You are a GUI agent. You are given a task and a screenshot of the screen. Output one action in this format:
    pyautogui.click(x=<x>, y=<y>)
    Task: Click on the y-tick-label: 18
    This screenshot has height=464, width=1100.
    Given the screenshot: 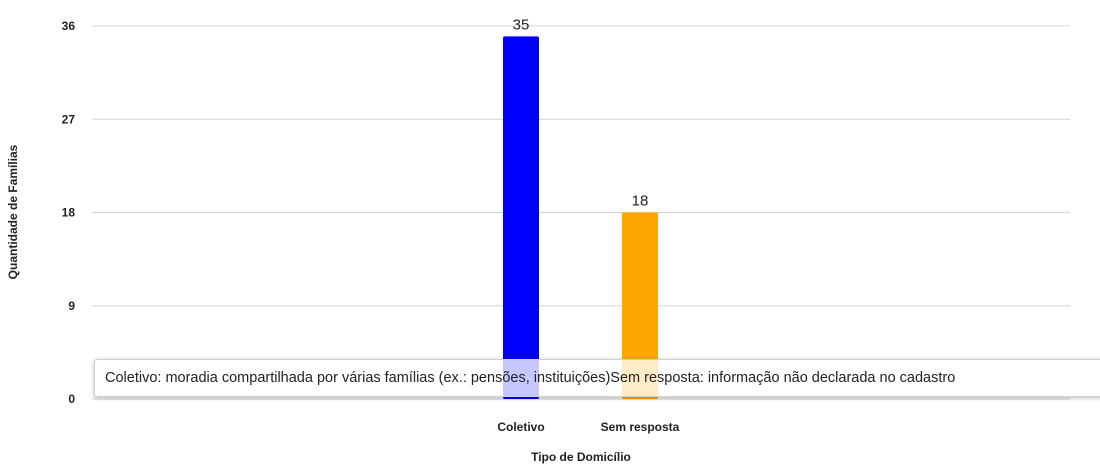 What is the action you would take?
    pyautogui.click(x=69, y=213)
    